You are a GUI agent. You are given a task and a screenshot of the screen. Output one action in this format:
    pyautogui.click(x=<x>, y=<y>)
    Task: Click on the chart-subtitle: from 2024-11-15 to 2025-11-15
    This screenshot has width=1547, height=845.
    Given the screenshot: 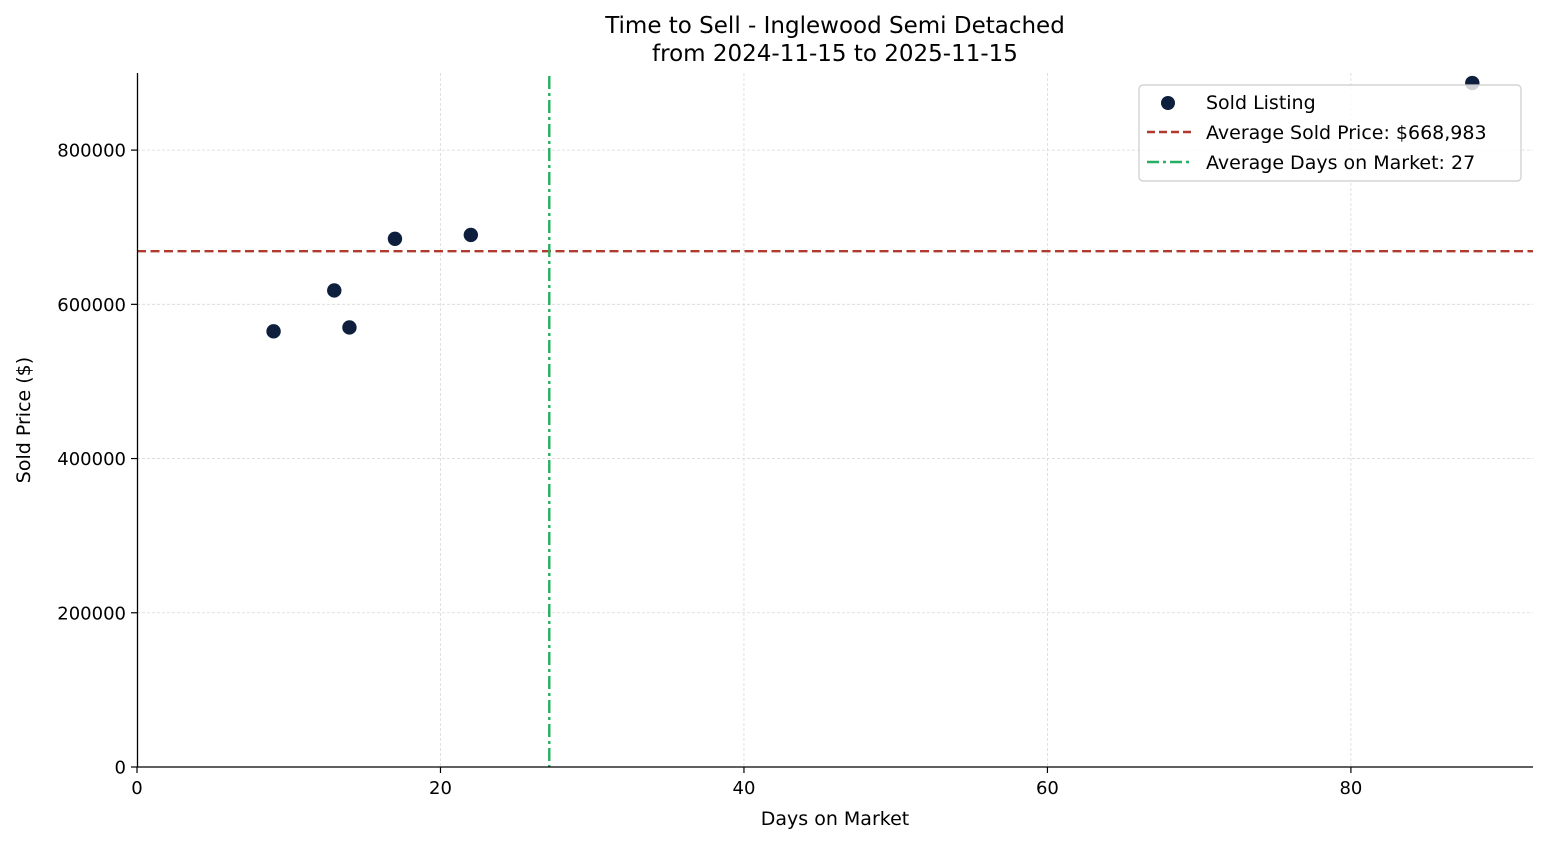 What is the action you would take?
    pyautogui.click(x=835, y=54)
    